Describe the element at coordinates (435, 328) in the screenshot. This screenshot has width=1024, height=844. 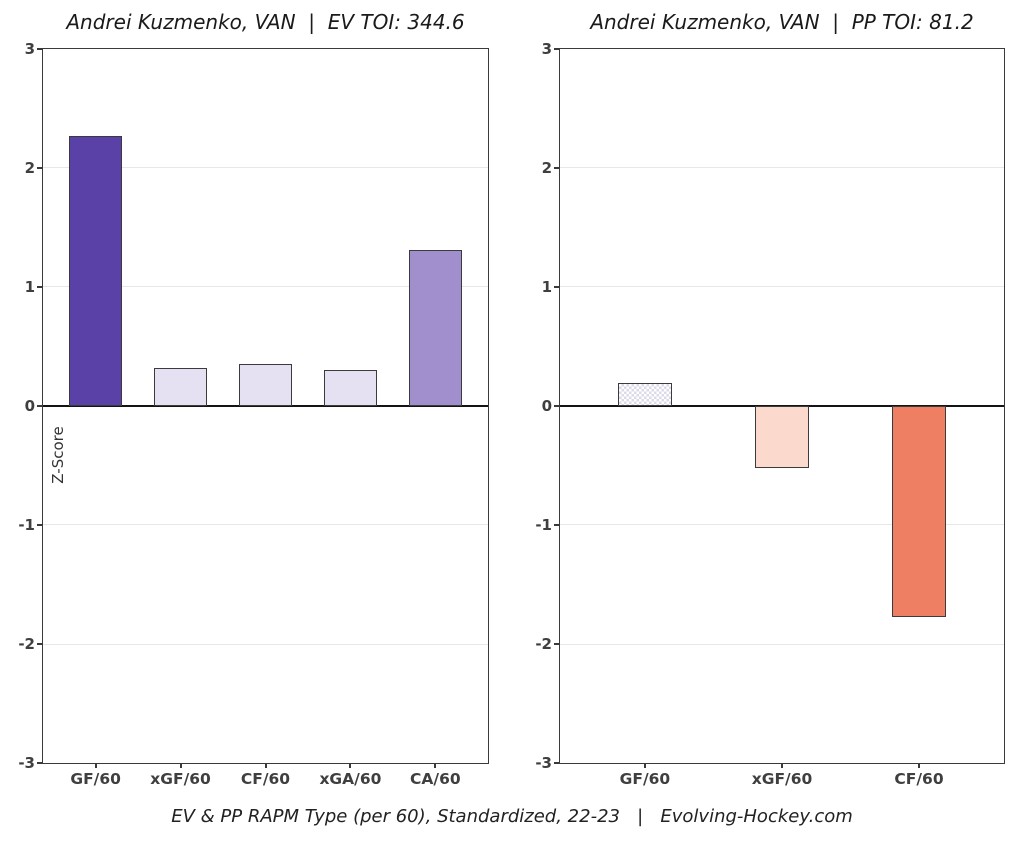
I see `bar-ca60` at that location.